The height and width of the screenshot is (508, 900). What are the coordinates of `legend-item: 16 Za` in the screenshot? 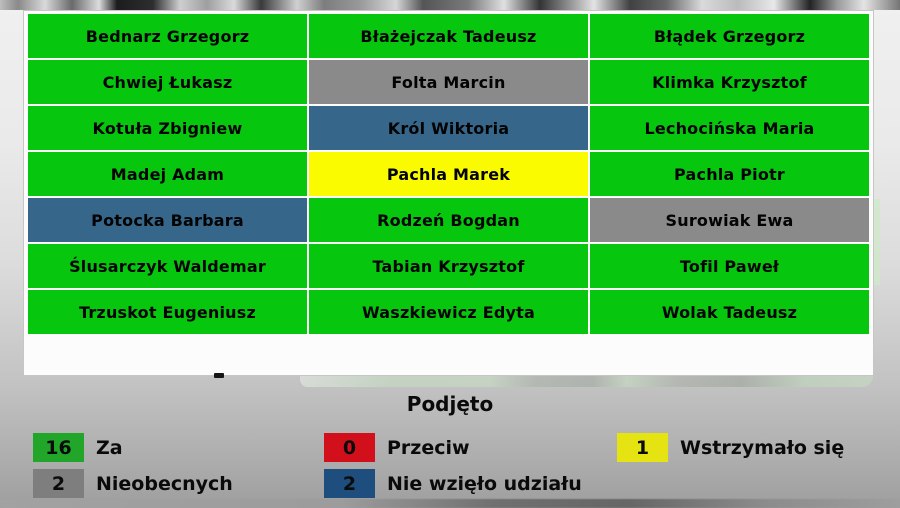 It's located at (78, 447).